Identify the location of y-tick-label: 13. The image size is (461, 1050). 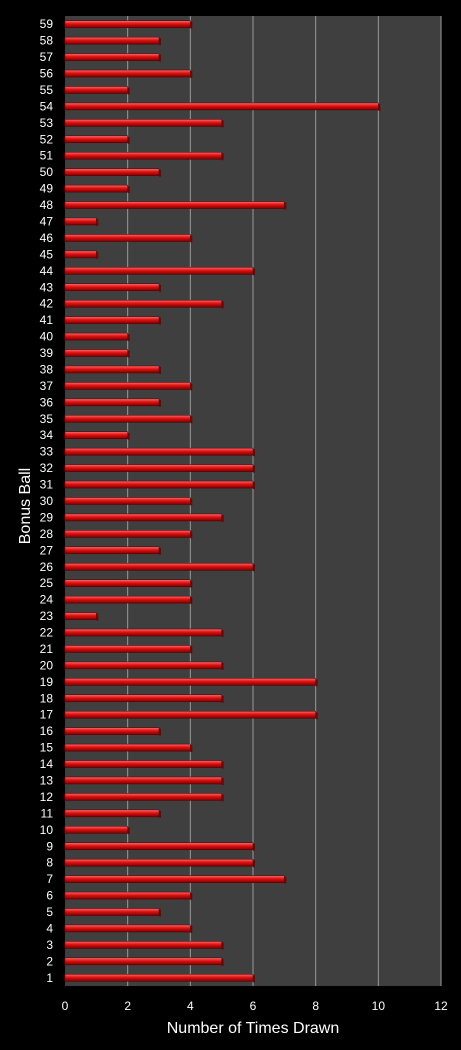
(47, 780).